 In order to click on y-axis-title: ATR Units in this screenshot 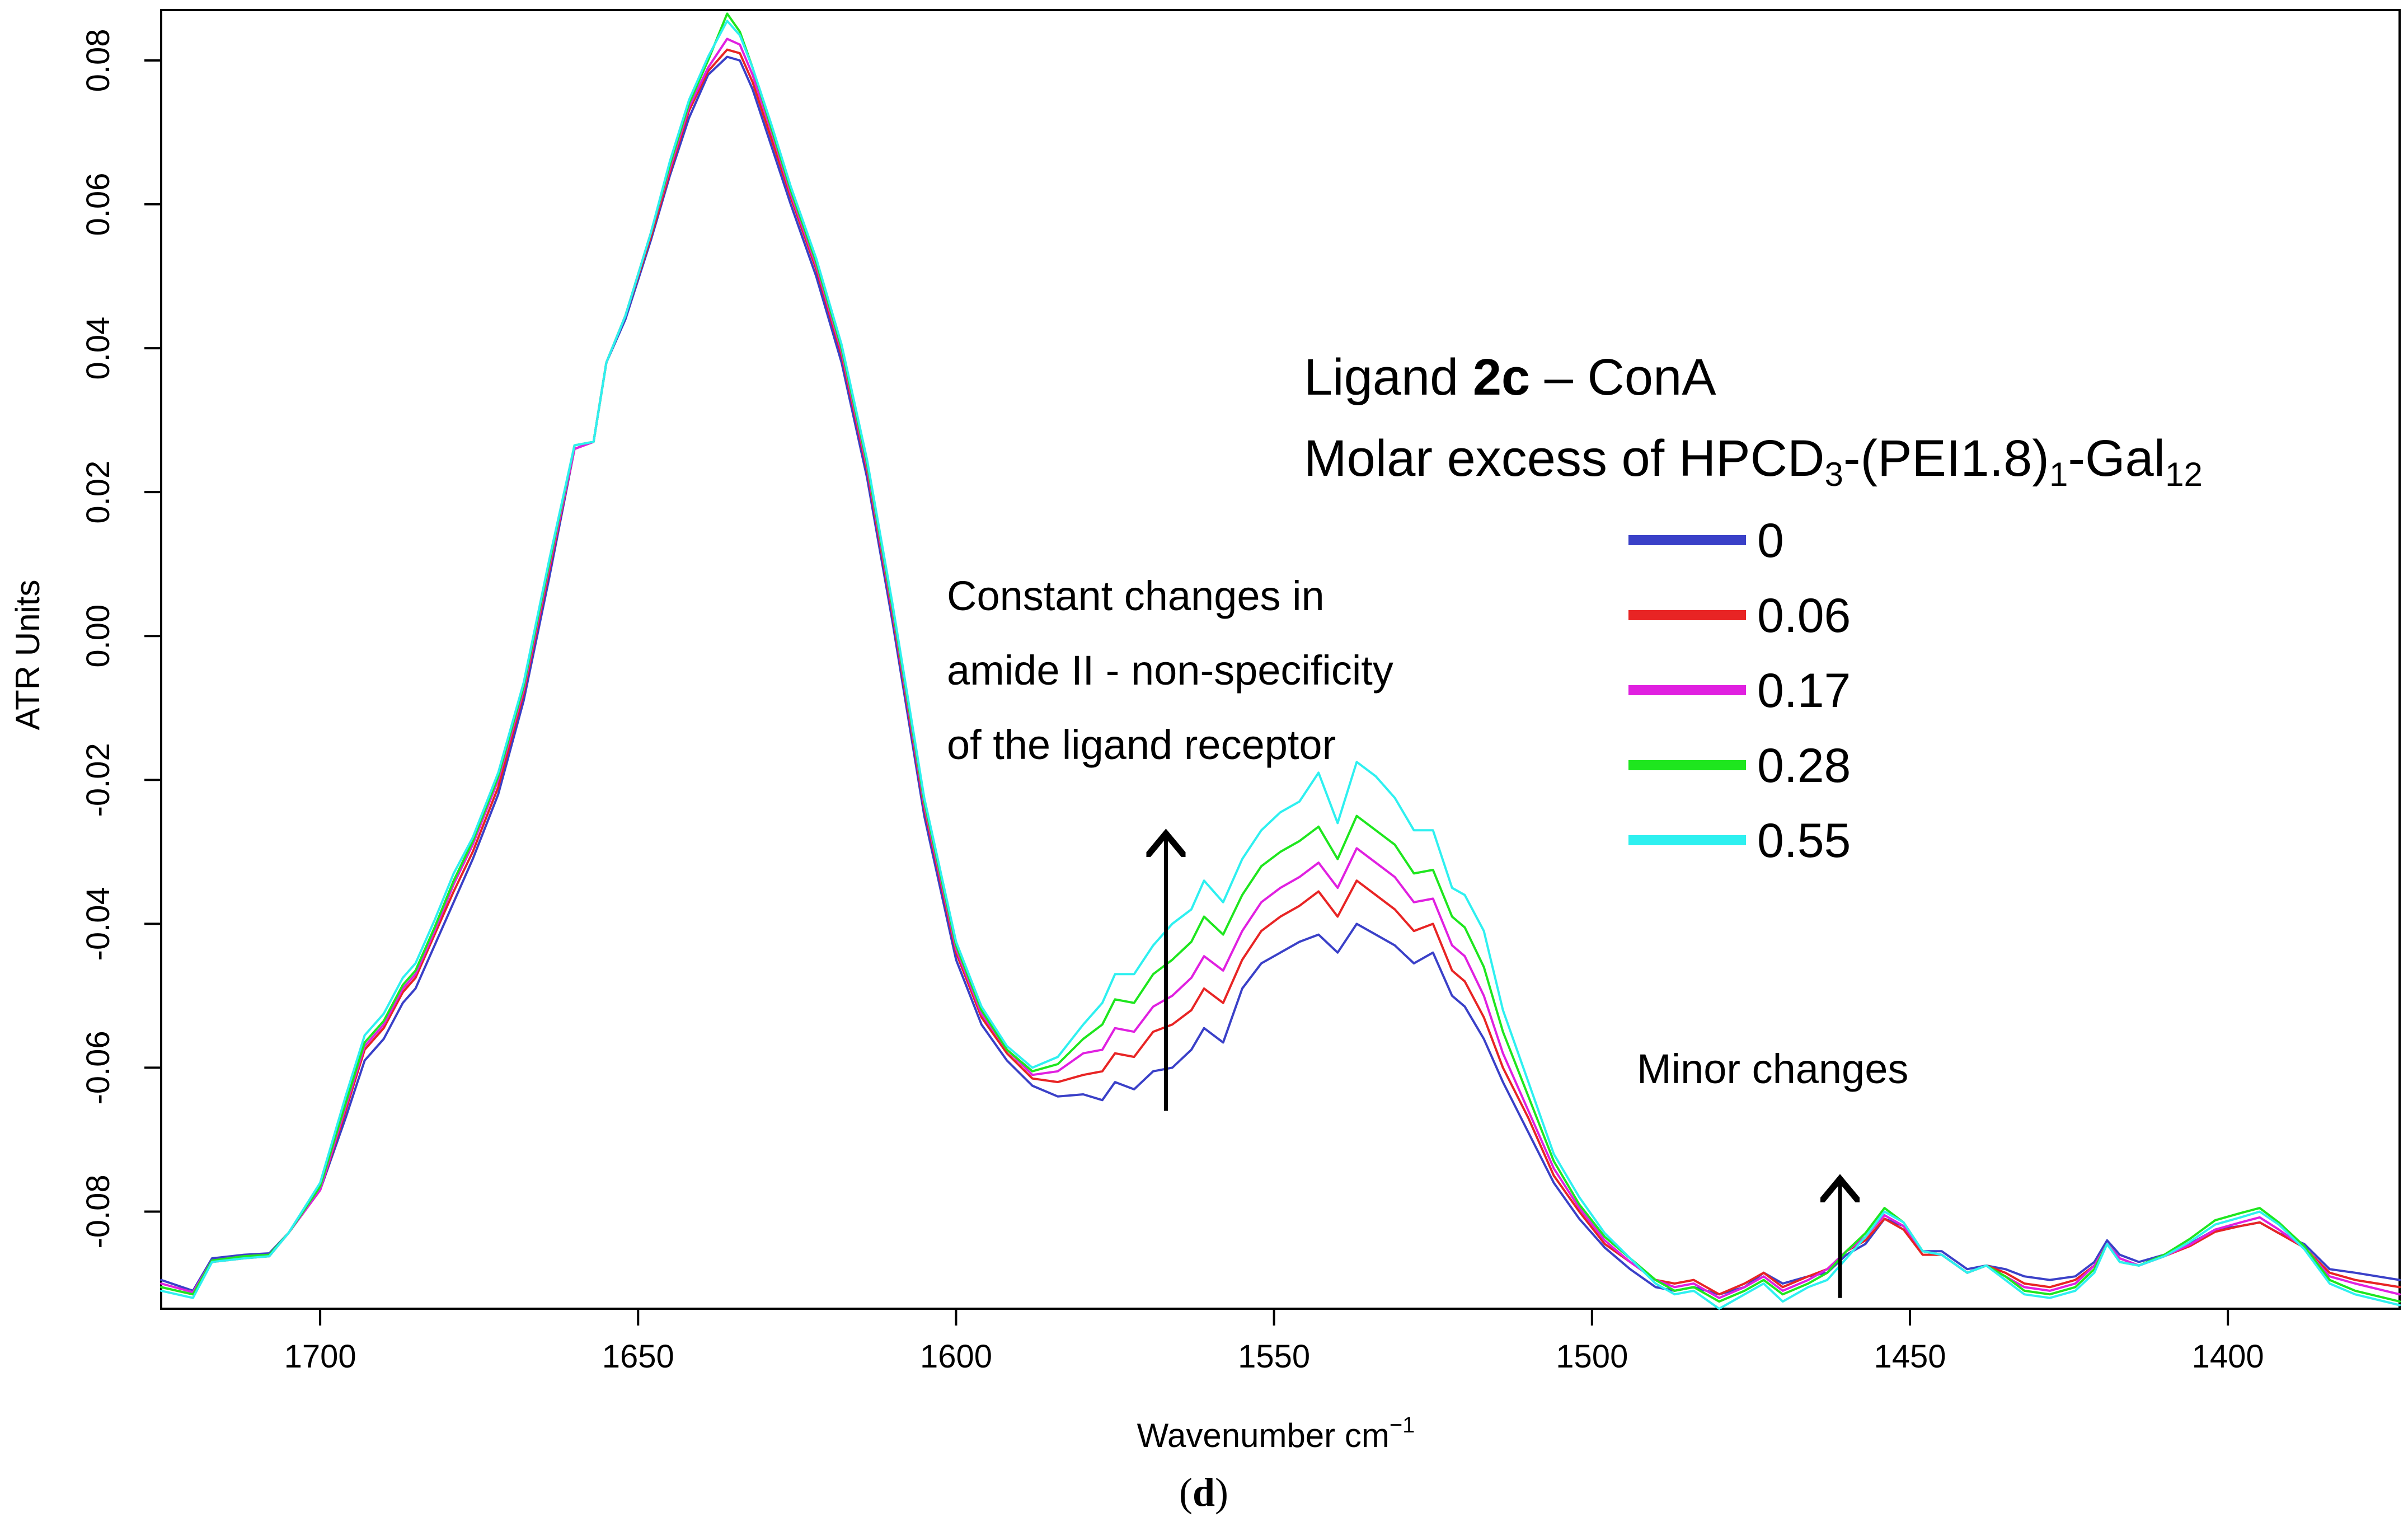, I will do `click(28, 655)`.